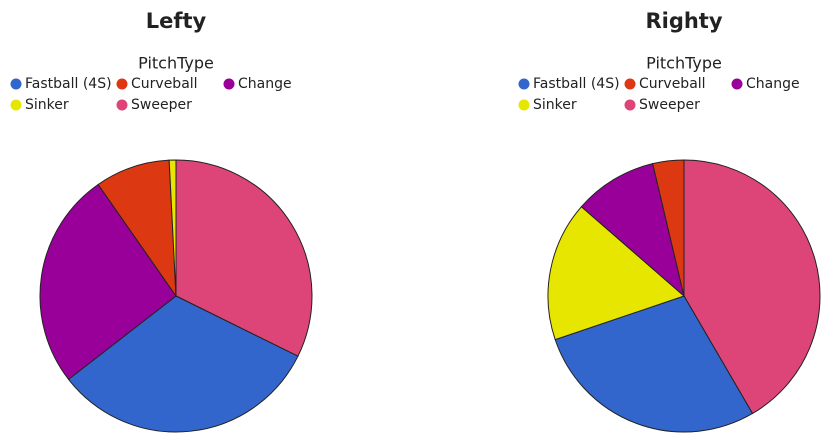 This screenshot has width=827, height=435. I want to click on chart-title: Lefty, so click(176, 21).